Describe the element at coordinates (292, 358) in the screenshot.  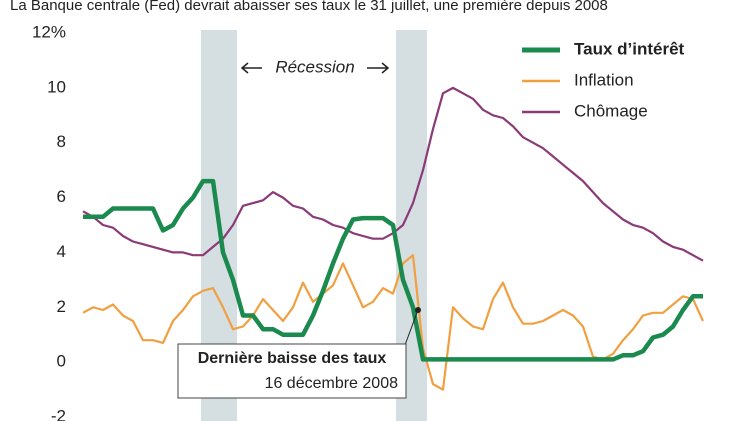
I see `annotation-title: Dernière baisse des taux` at that location.